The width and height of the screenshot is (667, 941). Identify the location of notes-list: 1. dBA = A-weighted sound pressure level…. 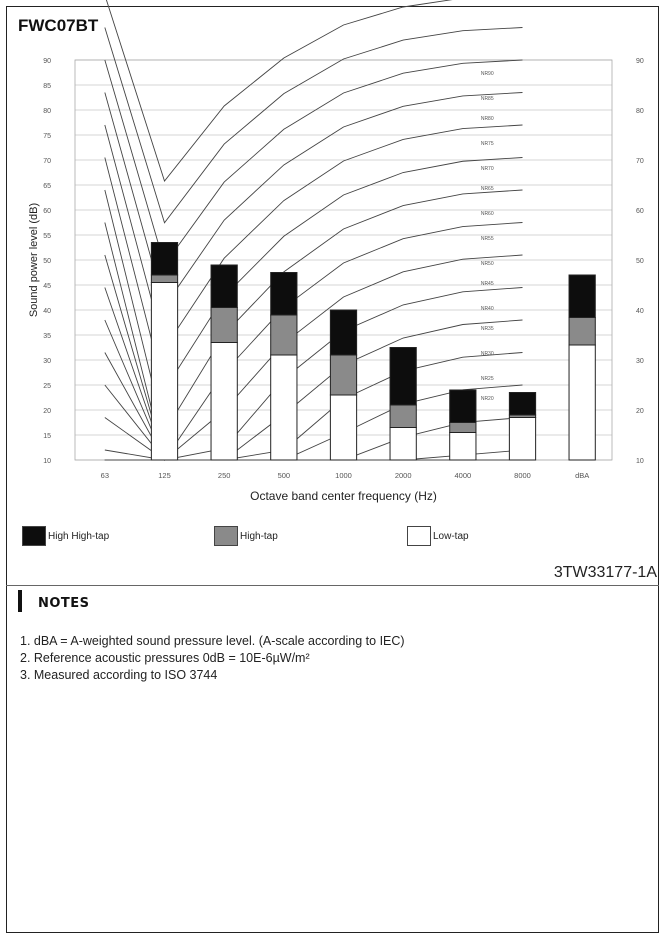
(212, 658).